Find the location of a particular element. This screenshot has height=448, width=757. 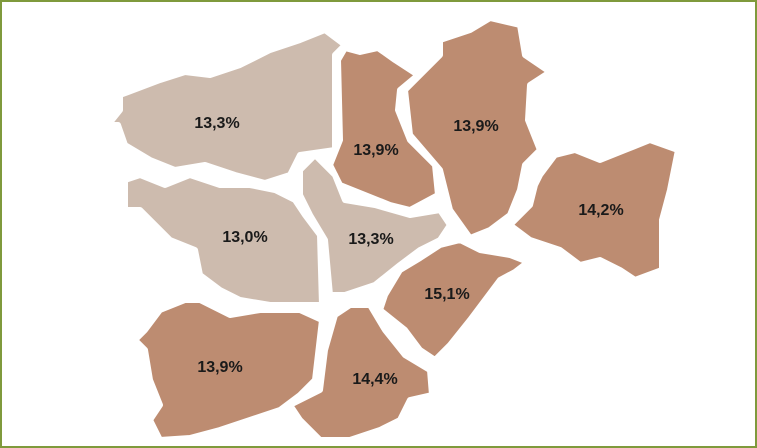

region-label: 14,2% is located at coordinates (600, 210).